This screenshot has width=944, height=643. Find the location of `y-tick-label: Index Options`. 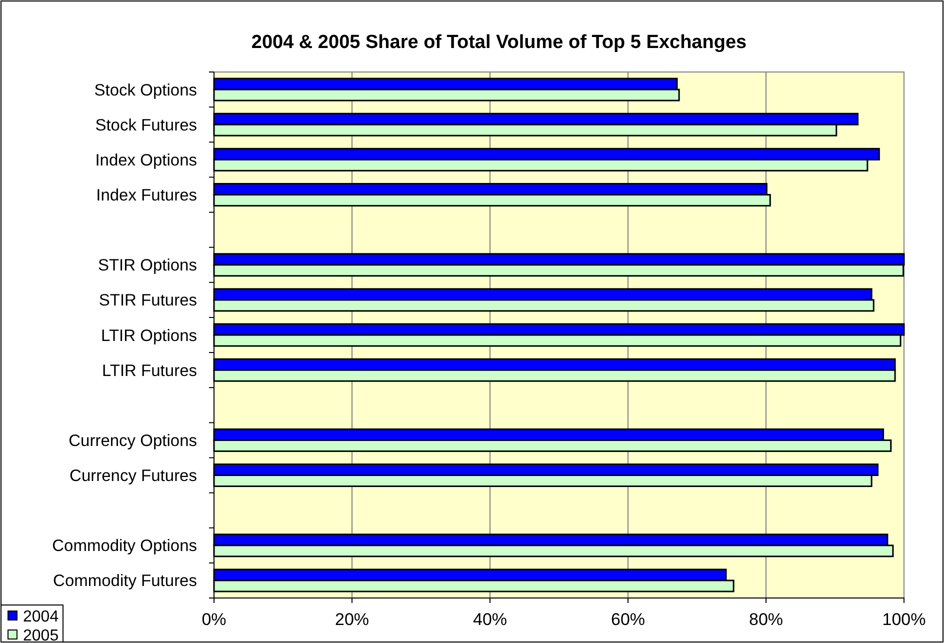

y-tick-label: Index Options is located at coordinates (146, 160).